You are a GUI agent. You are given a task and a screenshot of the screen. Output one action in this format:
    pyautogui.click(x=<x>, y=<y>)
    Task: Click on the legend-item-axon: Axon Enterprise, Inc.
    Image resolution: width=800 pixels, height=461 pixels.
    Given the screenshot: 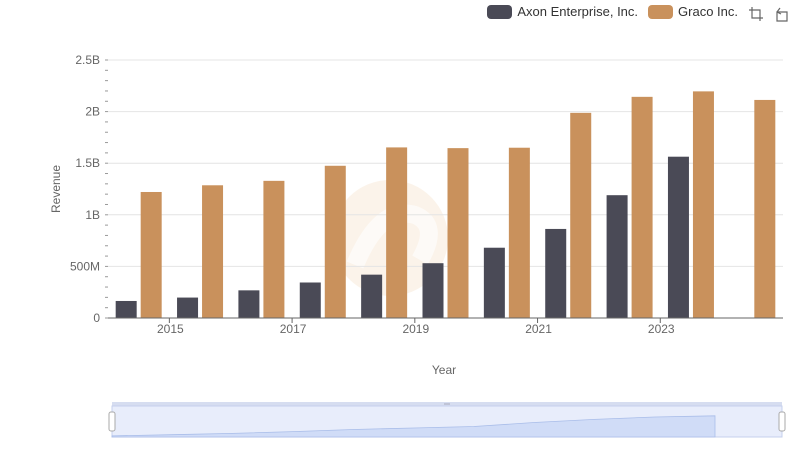 What is the action you would take?
    pyautogui.click(x=562, y=11)
    